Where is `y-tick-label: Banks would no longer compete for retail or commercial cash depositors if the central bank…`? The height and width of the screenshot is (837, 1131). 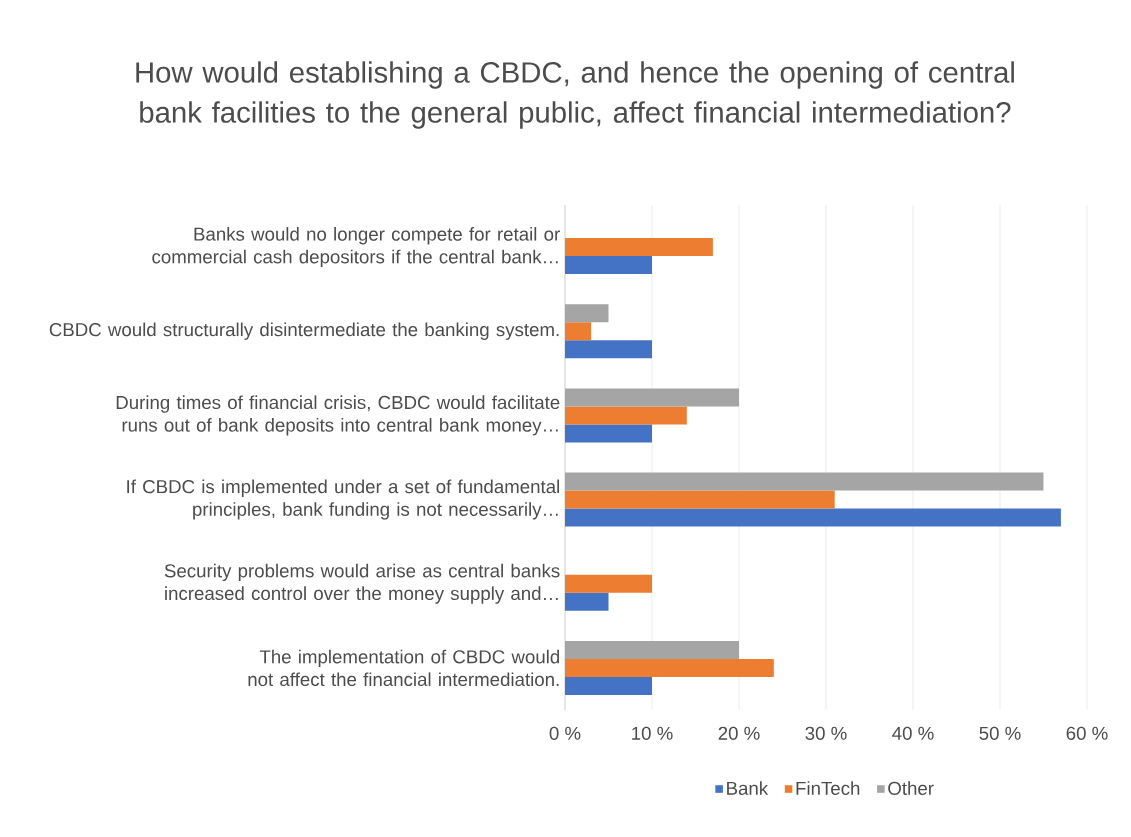
y-tick-label: Banks would no longer compete for retail or commercial cash depositors if the central bank… is located at coordinates (356, 247).